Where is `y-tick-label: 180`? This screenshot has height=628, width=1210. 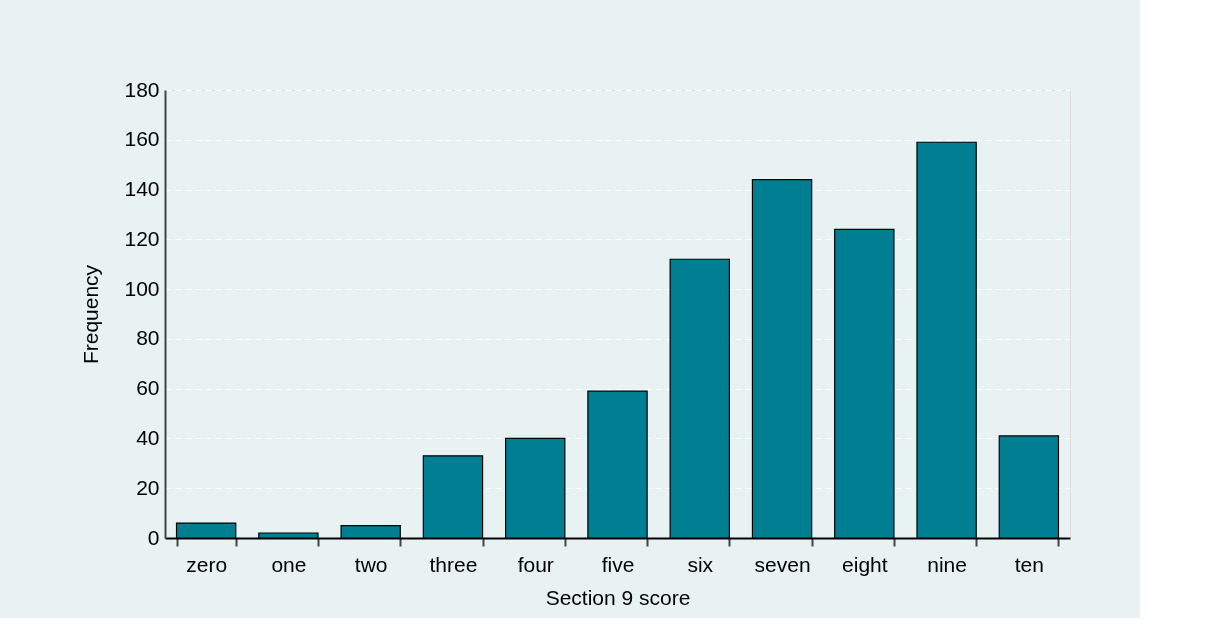 y-tick-label: 180 is located at coordinates (142, 89).